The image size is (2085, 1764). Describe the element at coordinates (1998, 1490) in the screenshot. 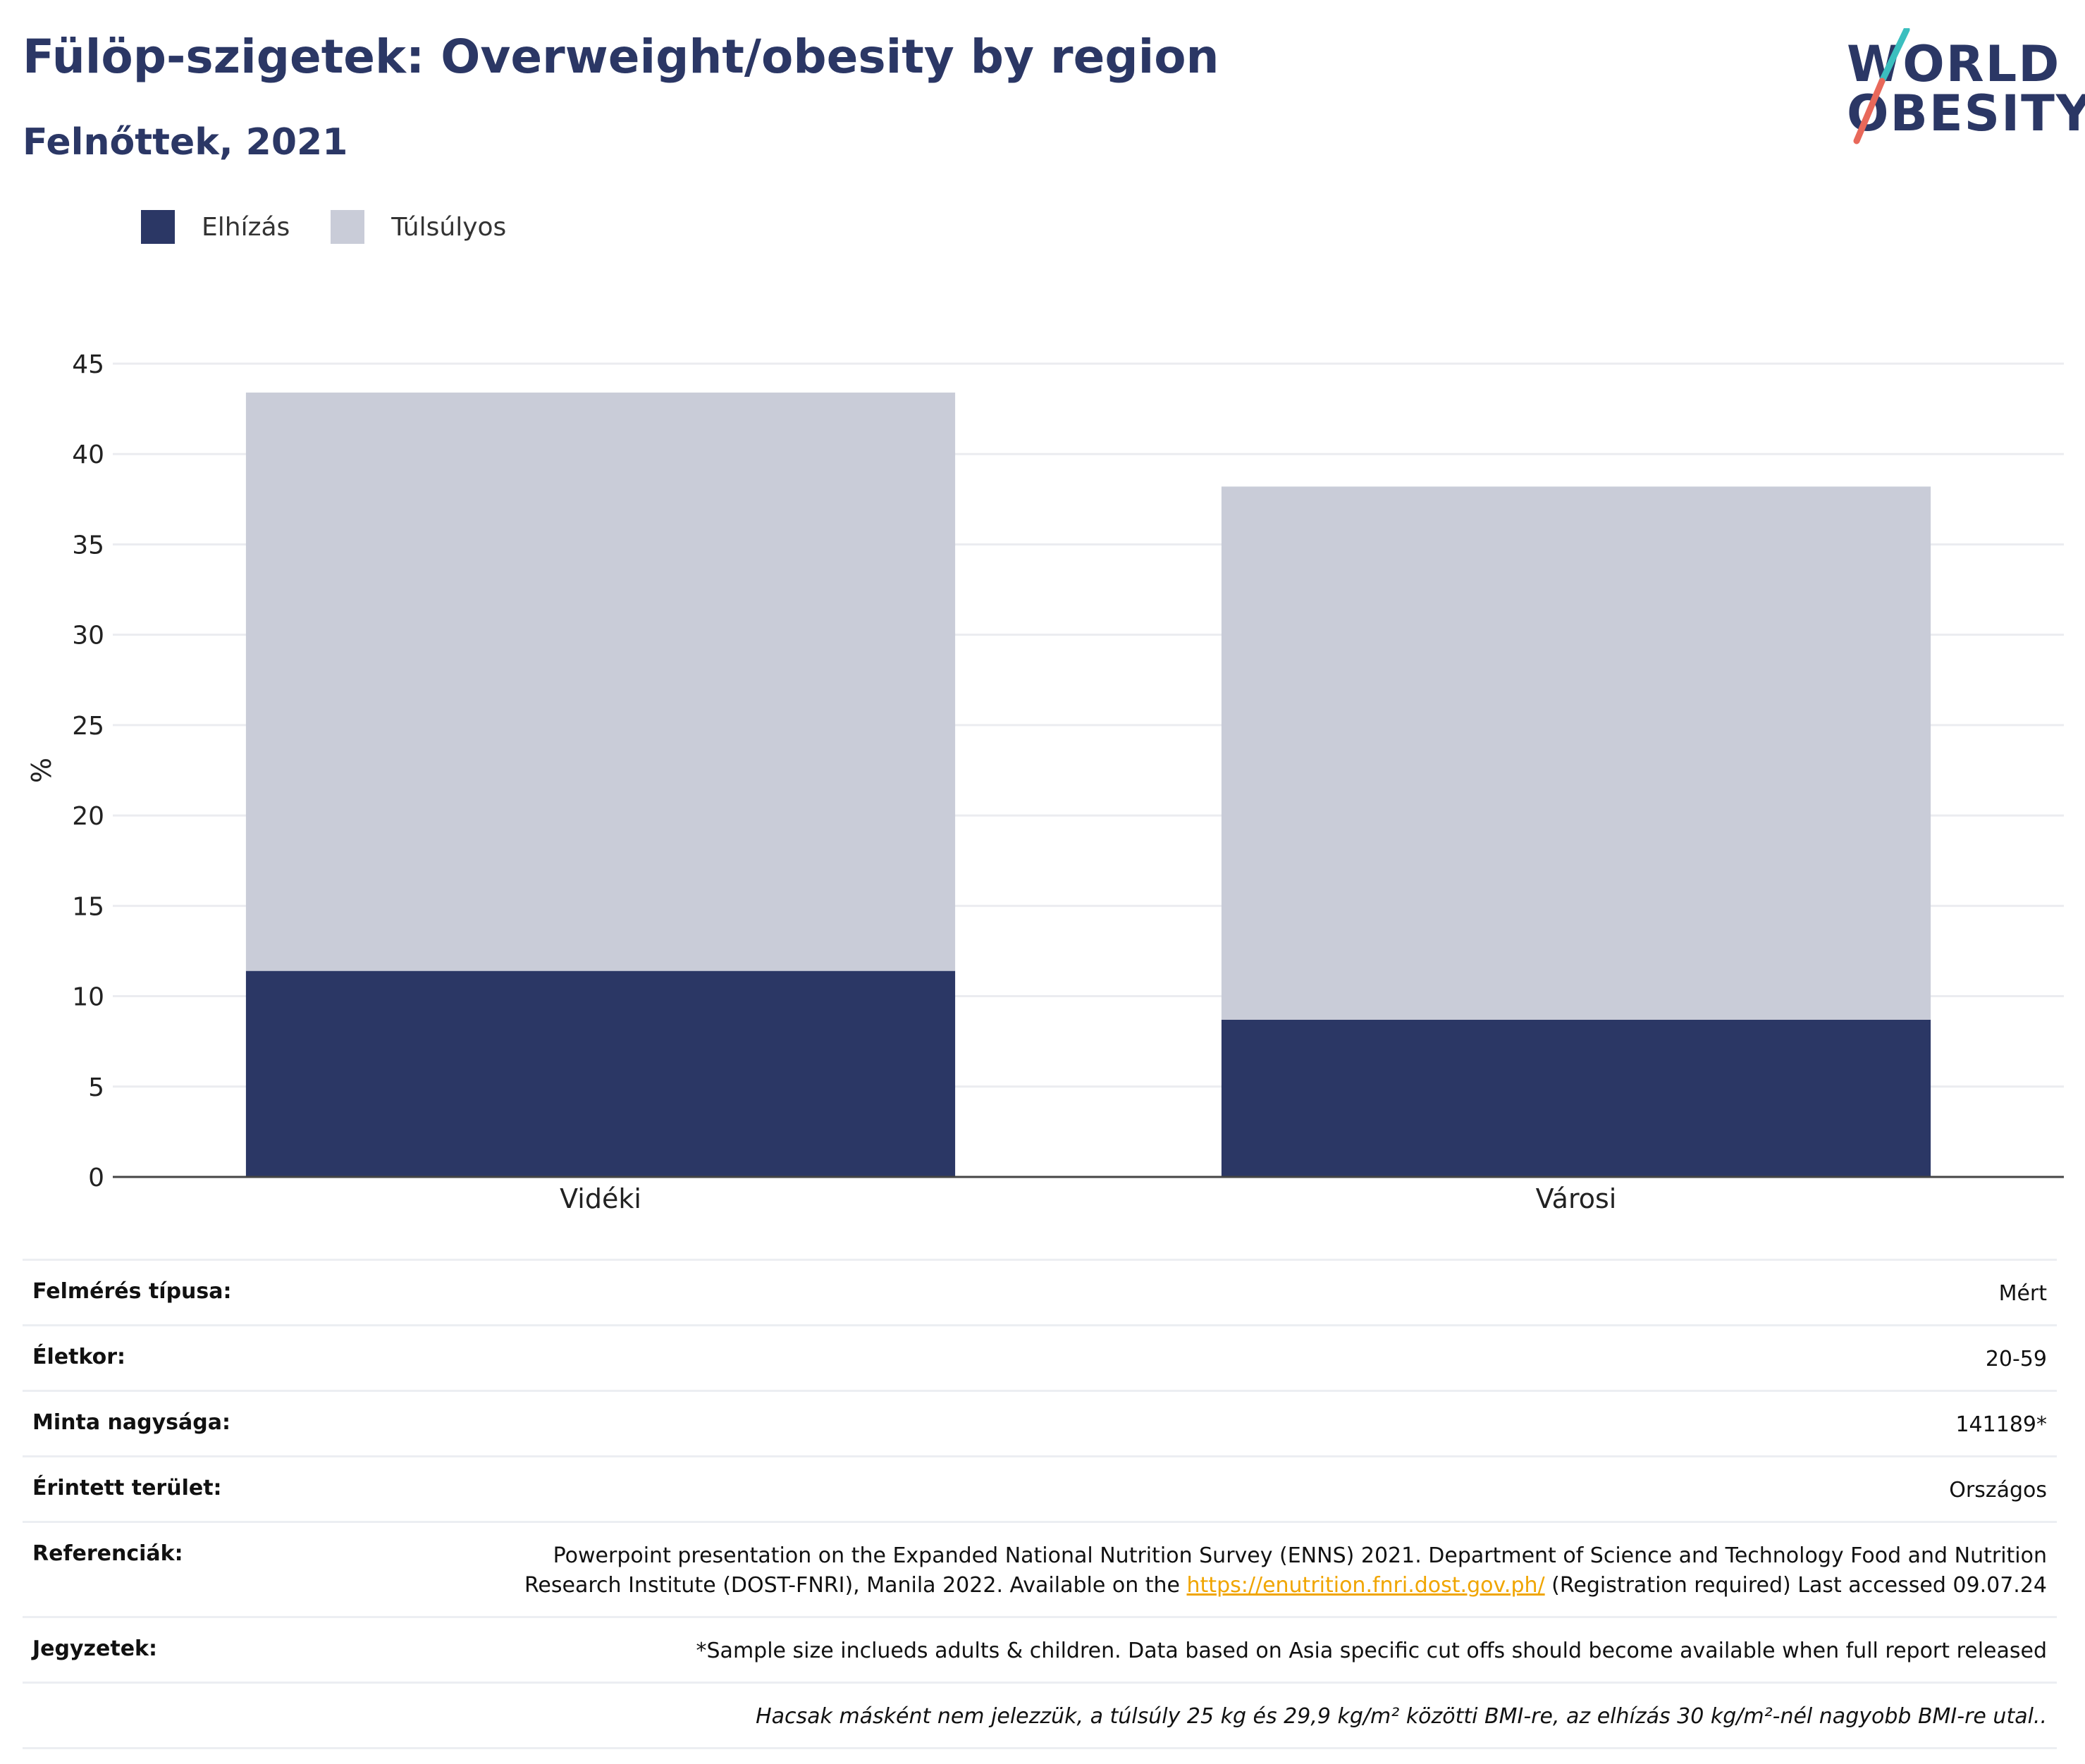

I see `info-value: Országos` at that location.